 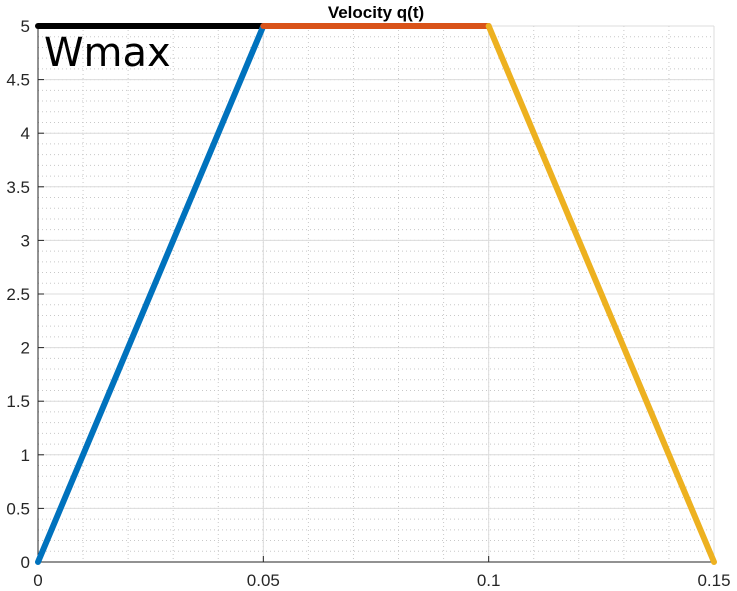 What do you see at coordinates (489, 580) in the screenshot?
I see `x-tick-label: 0.1` at bounding box center [489, 580].